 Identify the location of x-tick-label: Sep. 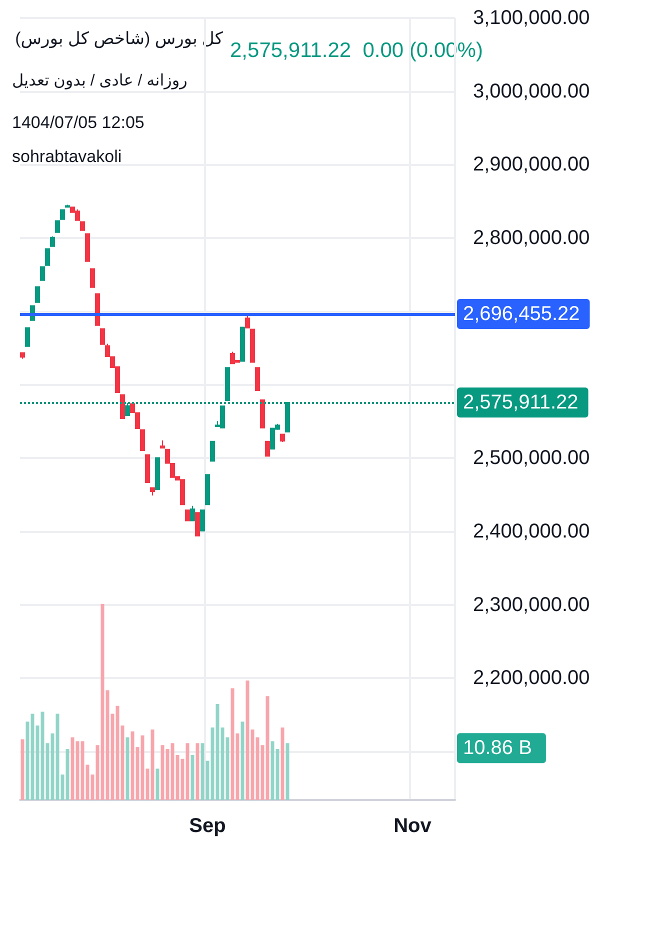
(207, 826).